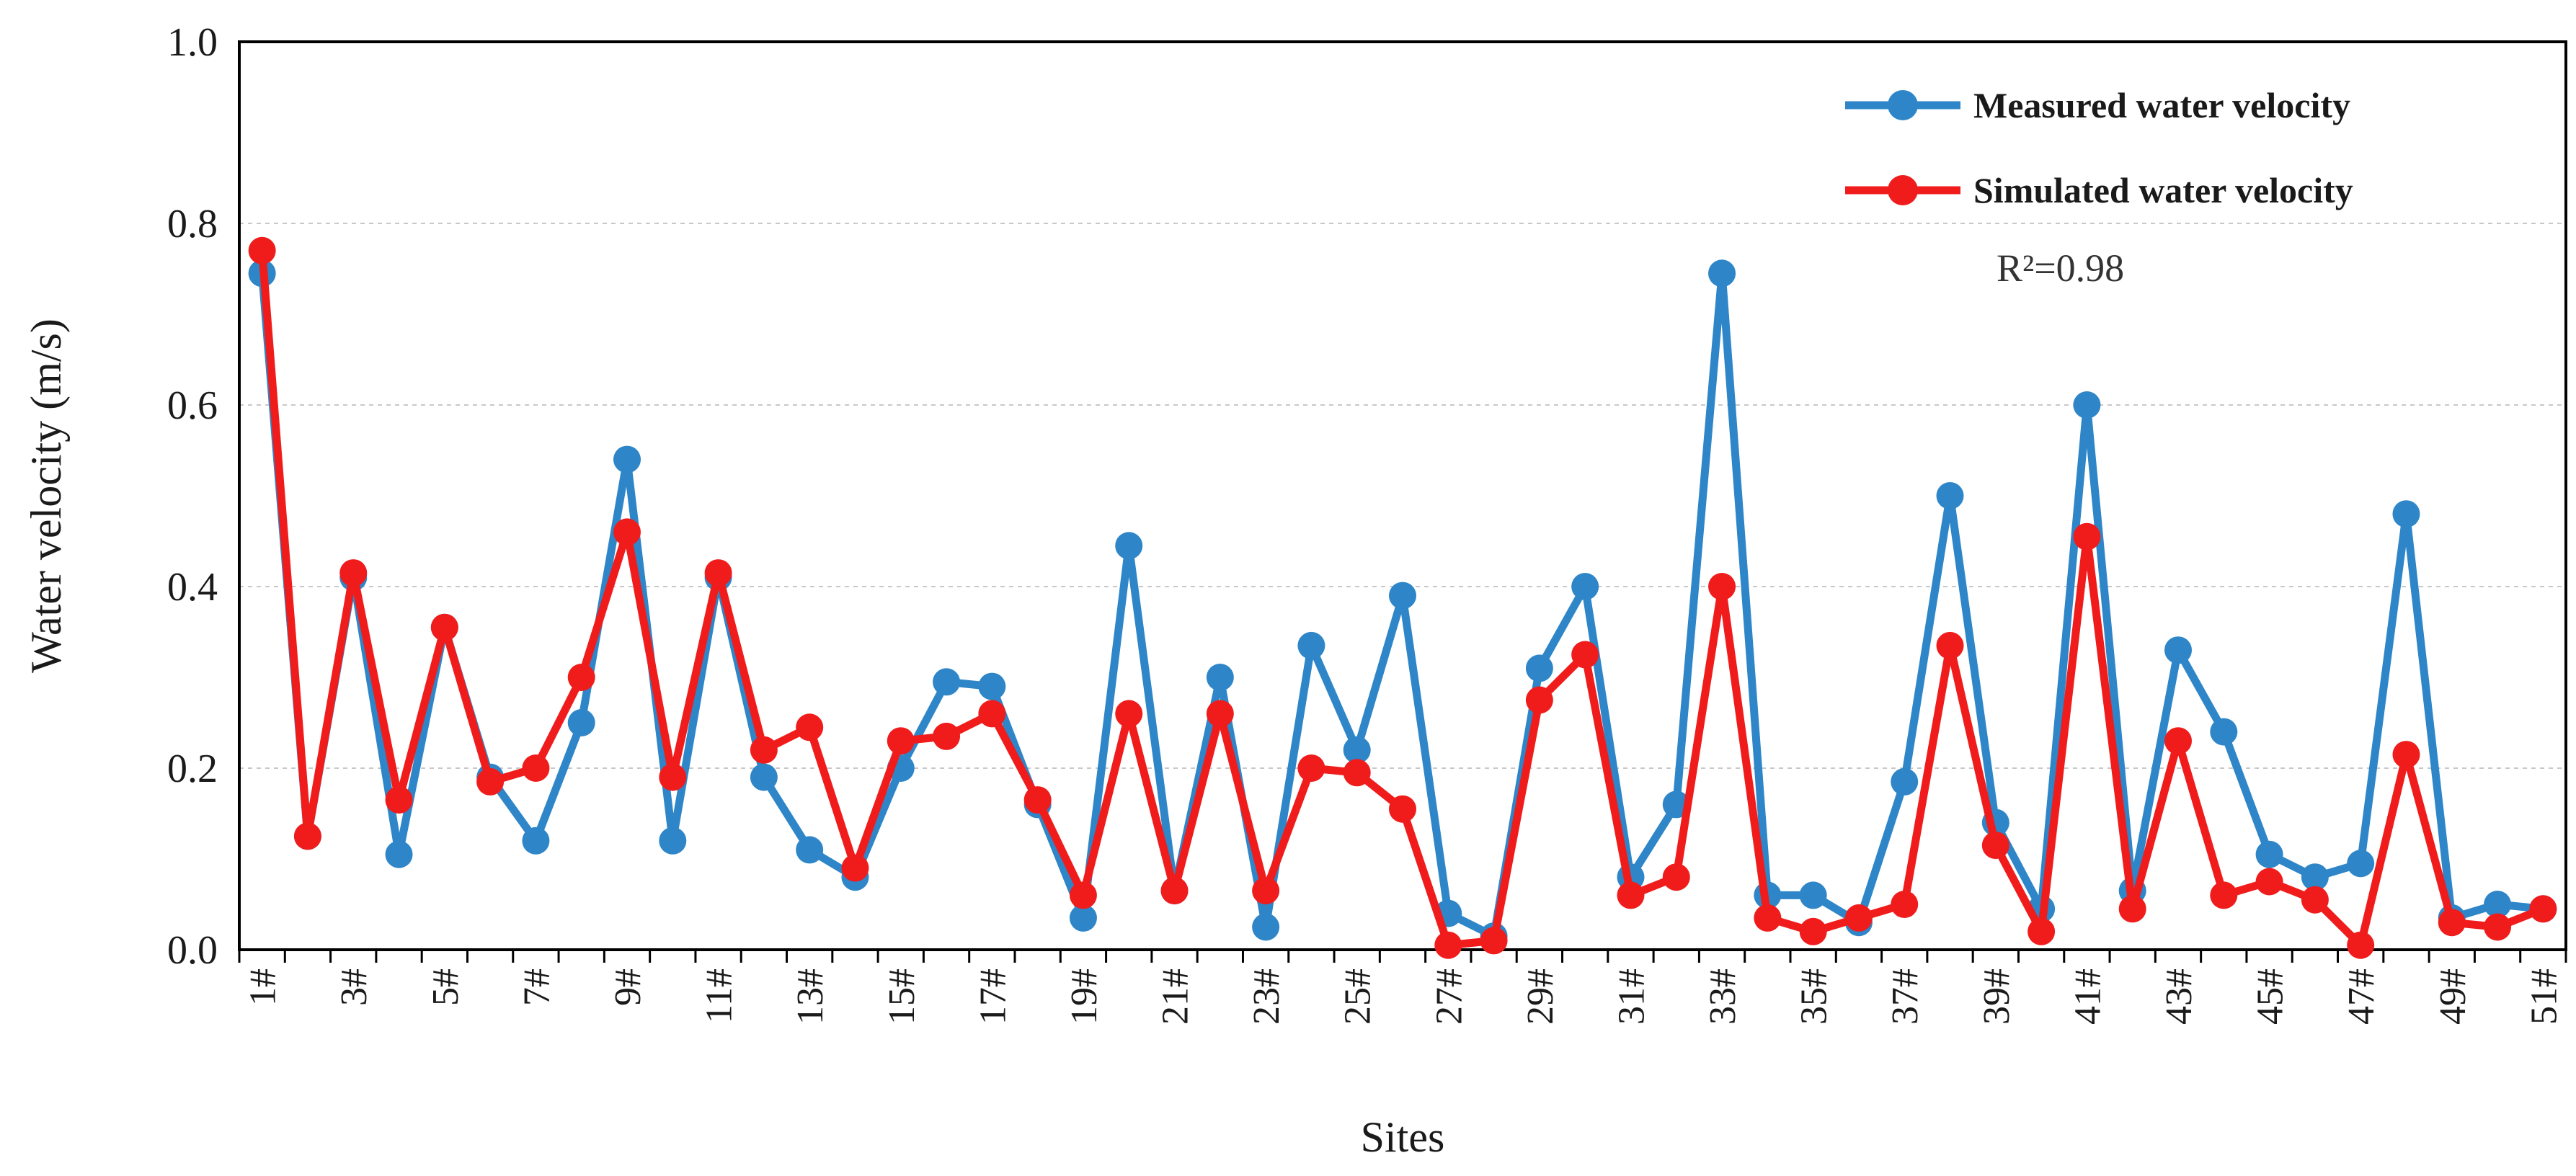  What do you see at coordinates (2087, 996) in the screenshot?
I see `x-tick-label: 41#` at bounding box center [2087, 996].